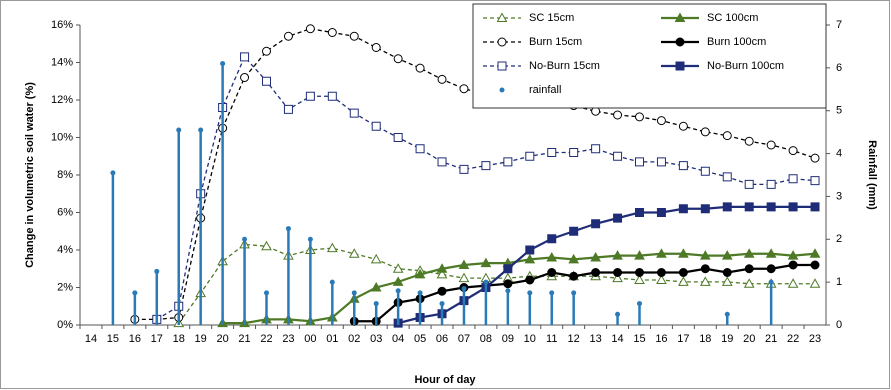 This screenshot has height=390, width=891. What do you see at coordinates (839, 111) in the screenshot?
I see `y2-tick-label: 5` at bounding box center [839, 111].